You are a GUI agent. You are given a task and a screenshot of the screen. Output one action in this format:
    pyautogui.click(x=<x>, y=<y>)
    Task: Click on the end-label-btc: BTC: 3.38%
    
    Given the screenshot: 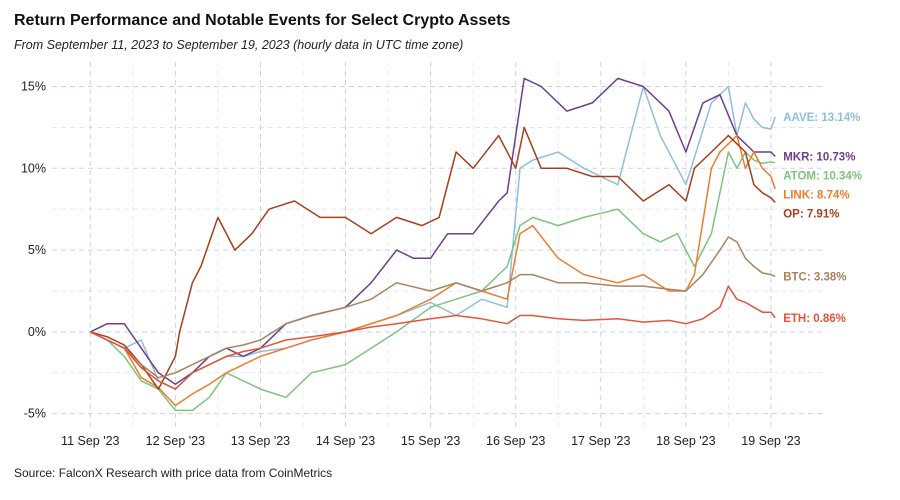 What is the action you would take?
    pyautogui.click(x=814, y=278)
    